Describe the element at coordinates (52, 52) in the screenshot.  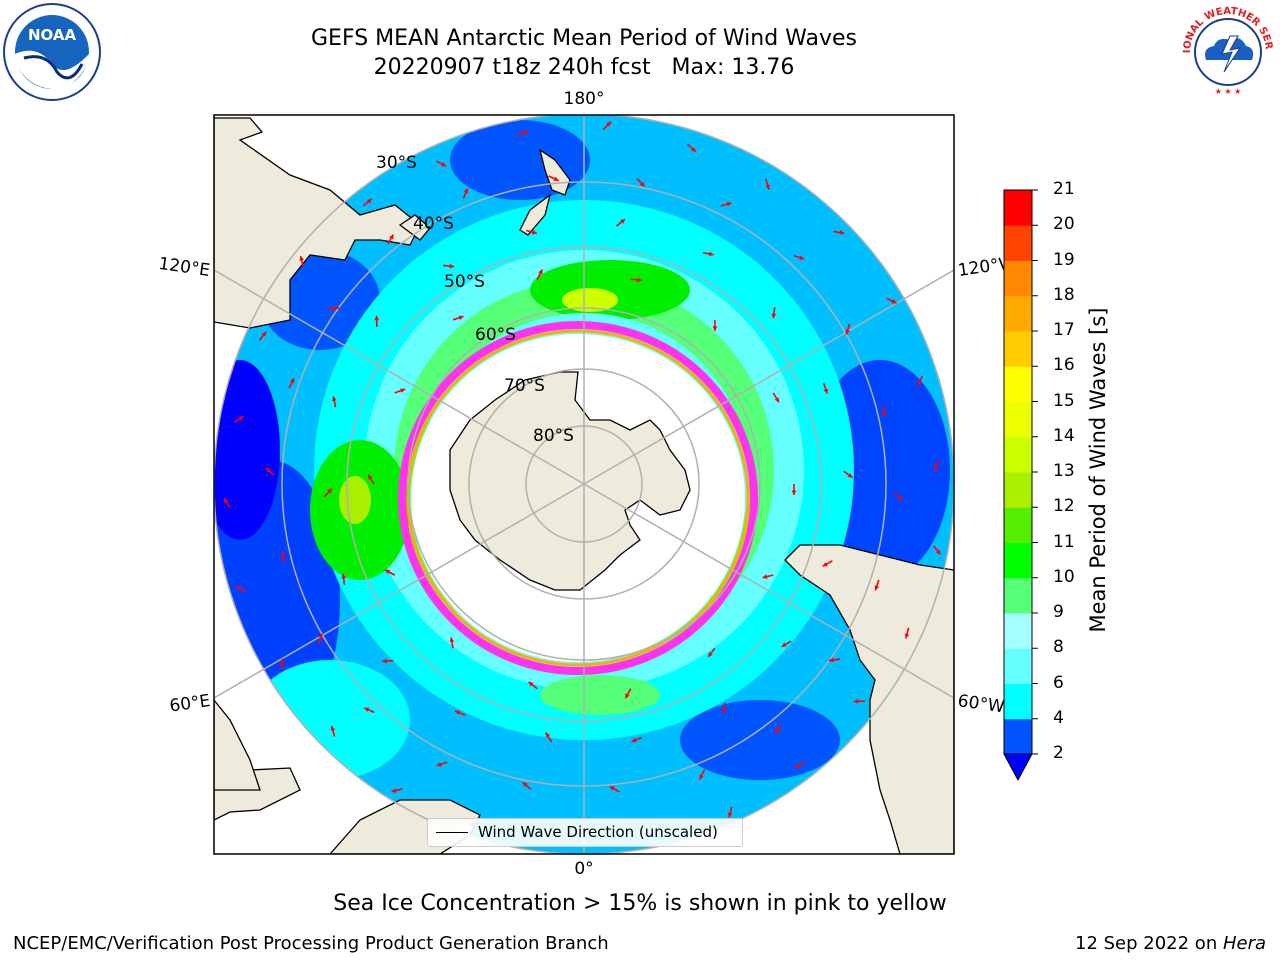
I see `noaa-logo: NOAA` at that location.